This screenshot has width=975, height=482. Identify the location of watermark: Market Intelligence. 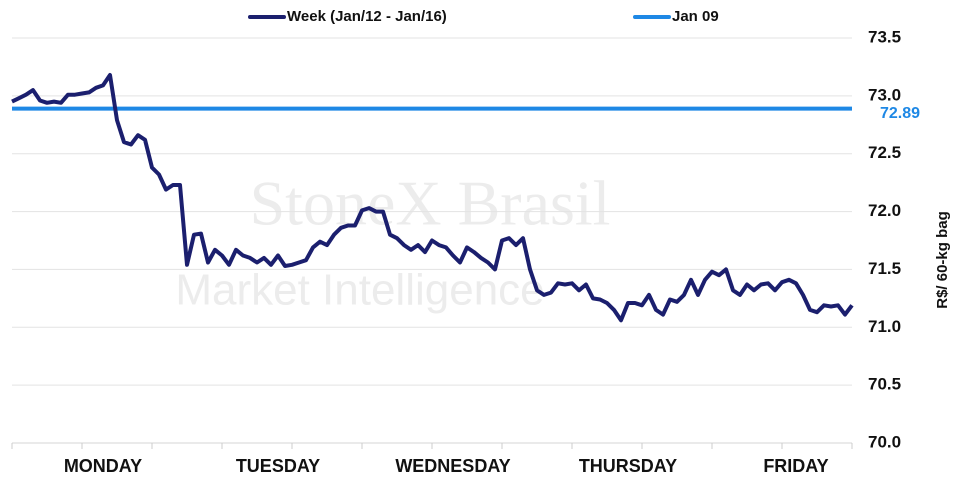
(359, 290).